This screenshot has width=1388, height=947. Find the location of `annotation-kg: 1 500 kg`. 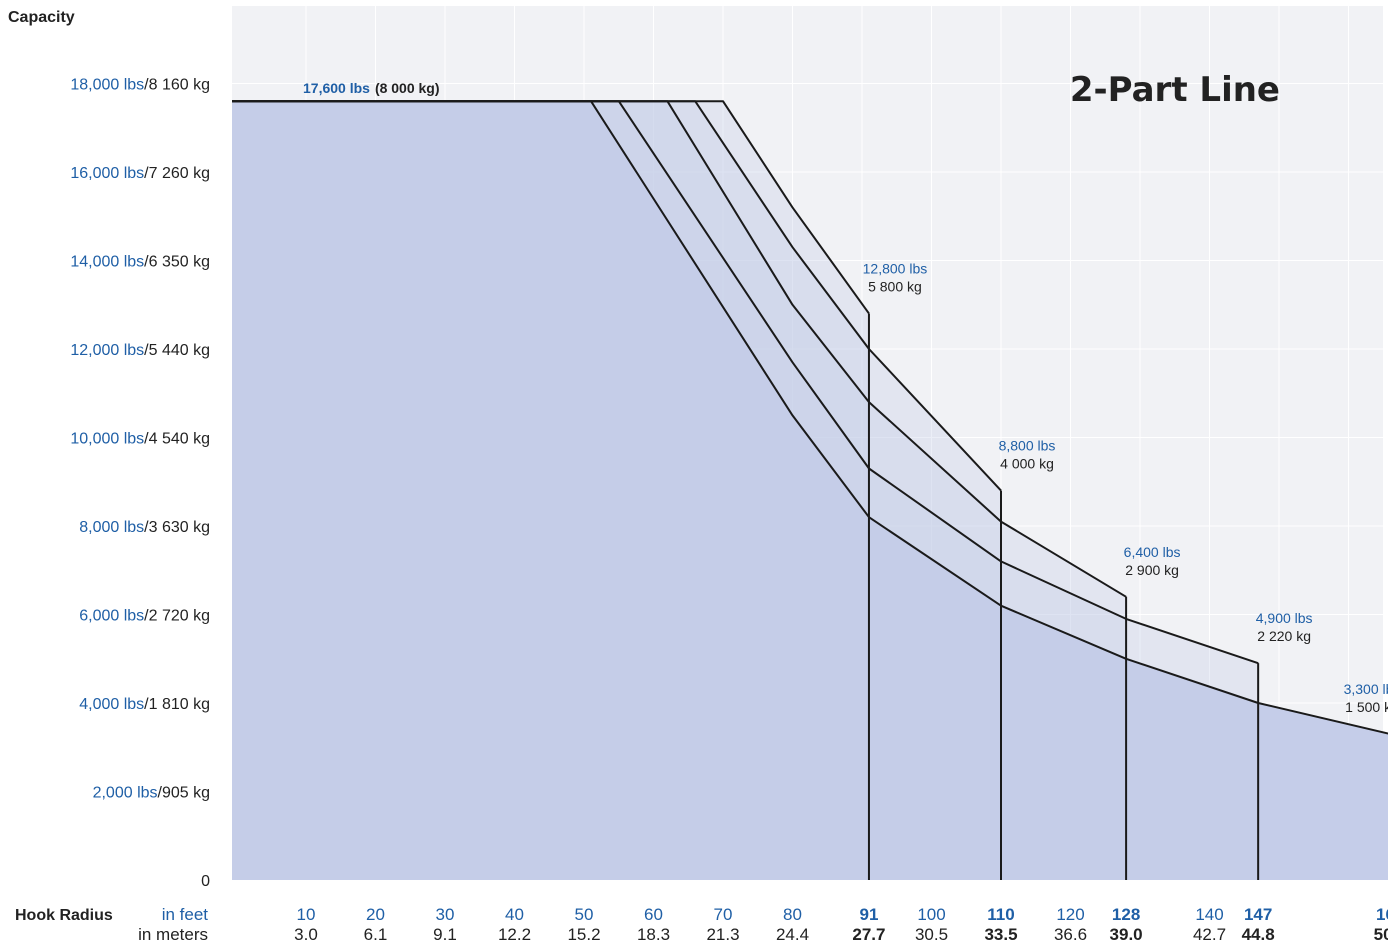

annotation-kg: 1 500 kg is located at coordinates (1366, 707).